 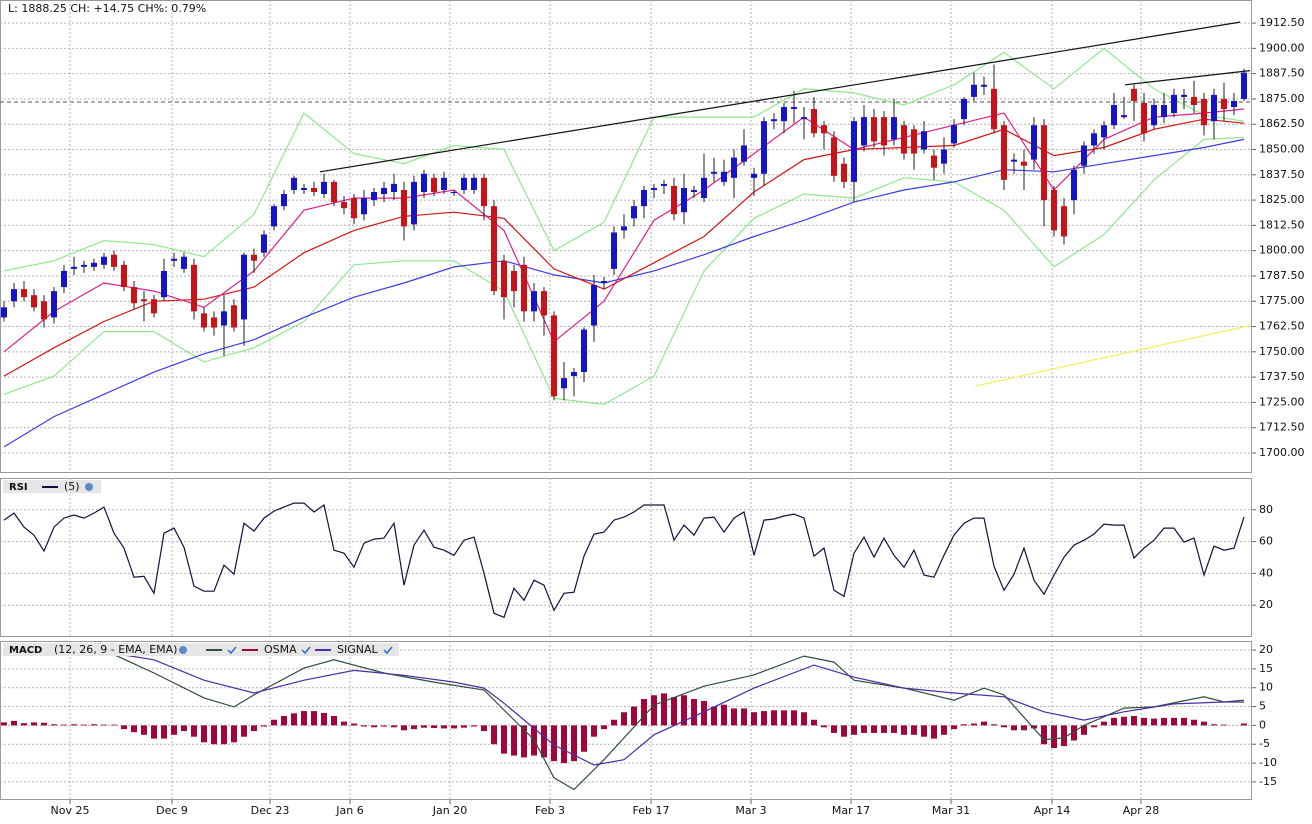 I want to click on y-tick-label: 15, so click(x=1266, y=668).